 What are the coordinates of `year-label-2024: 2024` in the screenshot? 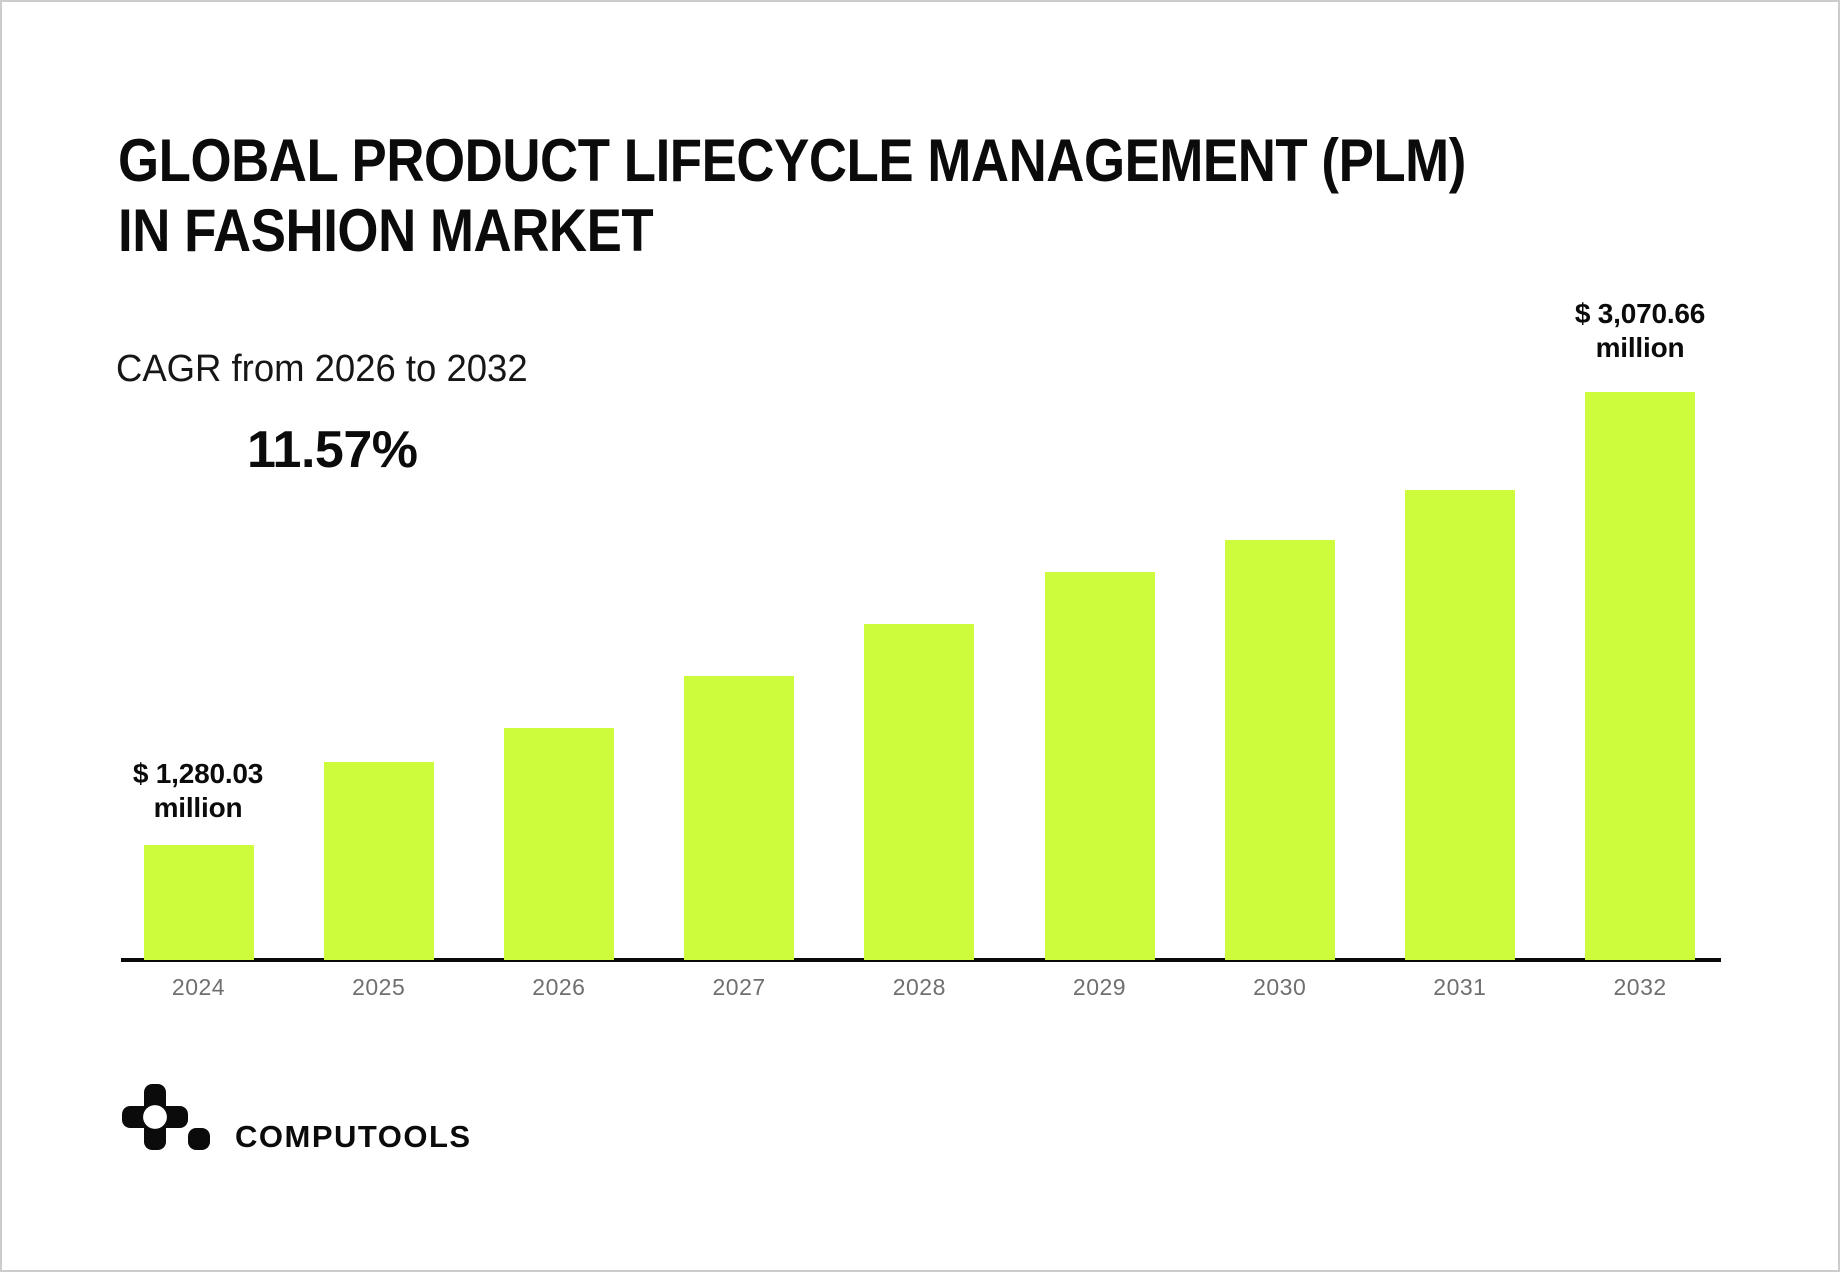 It's located at (198, 987).